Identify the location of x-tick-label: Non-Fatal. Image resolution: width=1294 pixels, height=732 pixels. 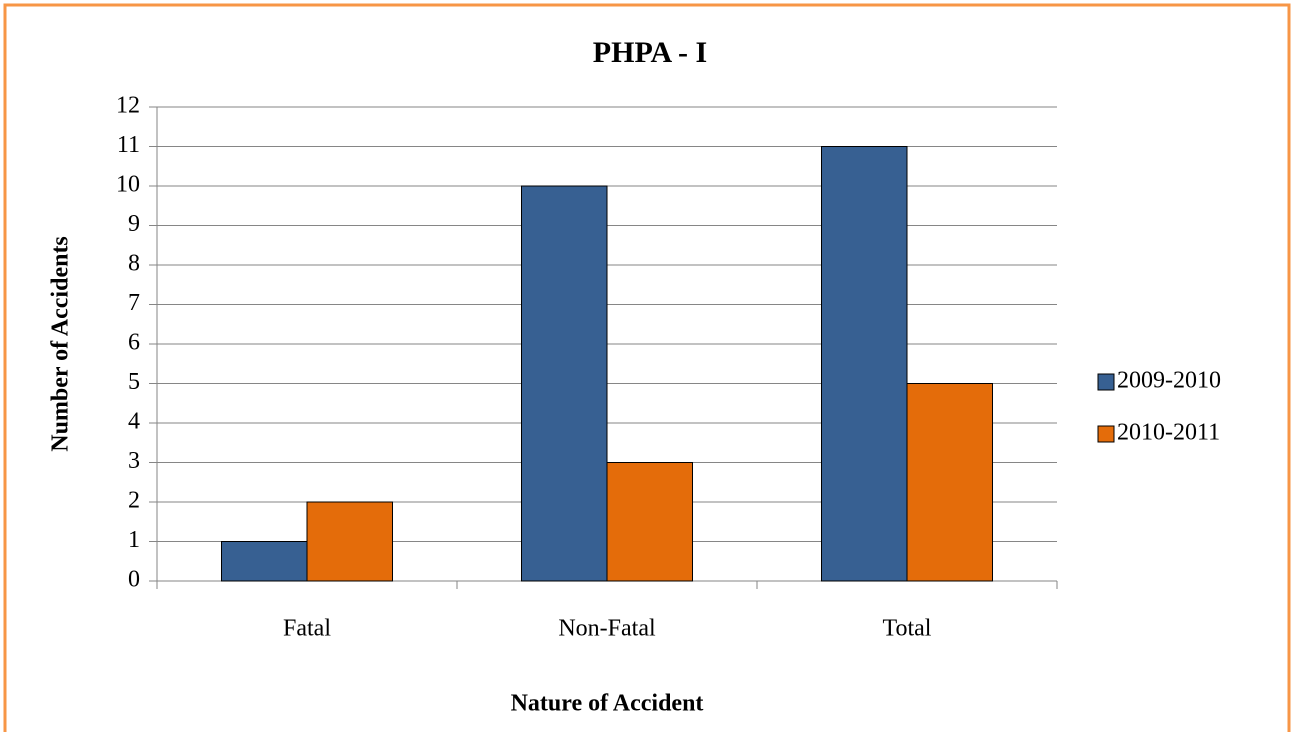
(607, 629).